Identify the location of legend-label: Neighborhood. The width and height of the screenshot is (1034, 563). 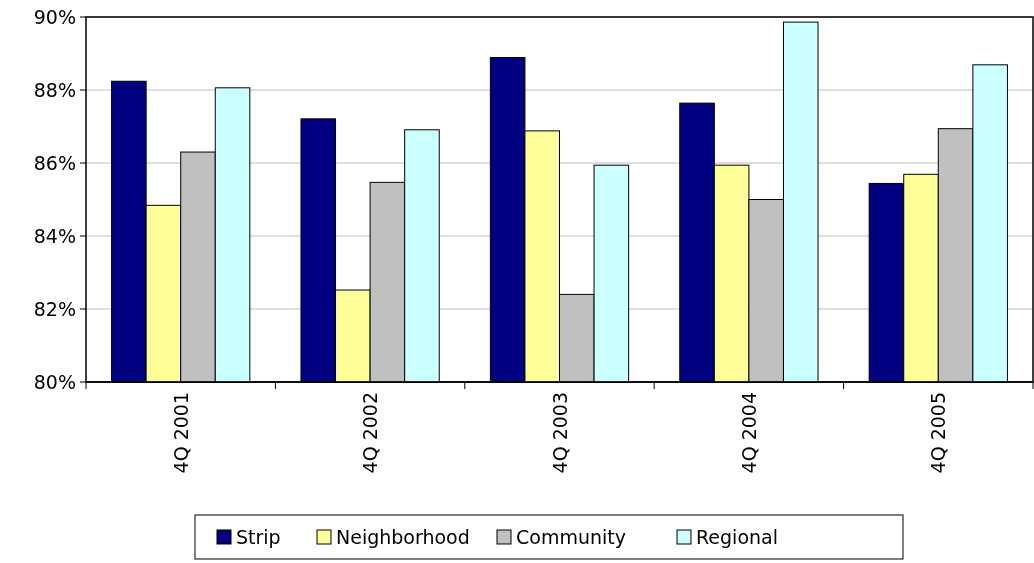
(403, 536).